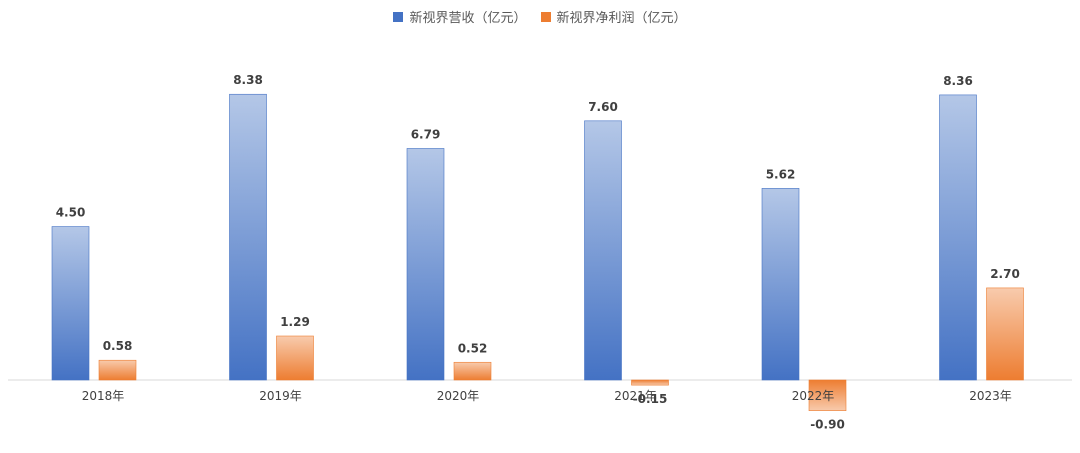 This screenshot has width=1080, height=453. I want to click on data-label-profit-5: 2.70, so click(1005, 274).